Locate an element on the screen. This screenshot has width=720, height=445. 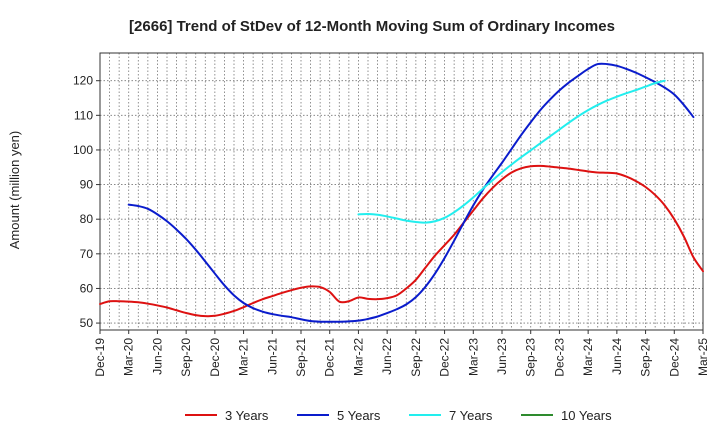
y-tick-label: 100 is located at coordinates (83, 150).